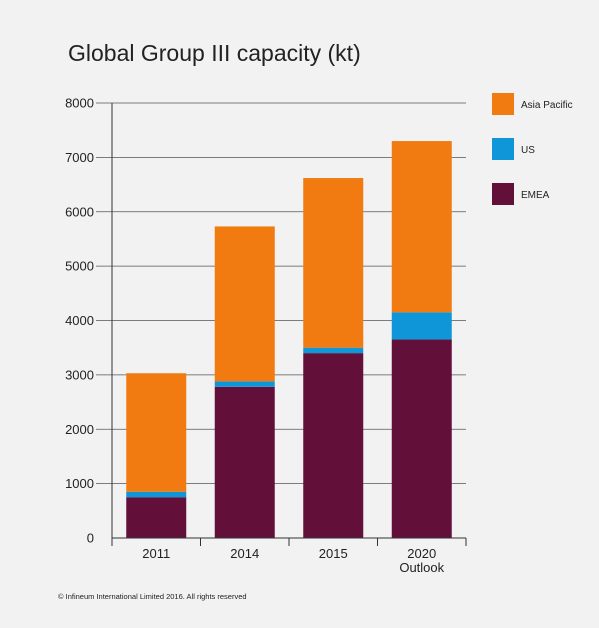  Describe the element at coordinates (214, 53) in the screenshot. I see `chart-title: Global Group III capacity (kt)` at that location.